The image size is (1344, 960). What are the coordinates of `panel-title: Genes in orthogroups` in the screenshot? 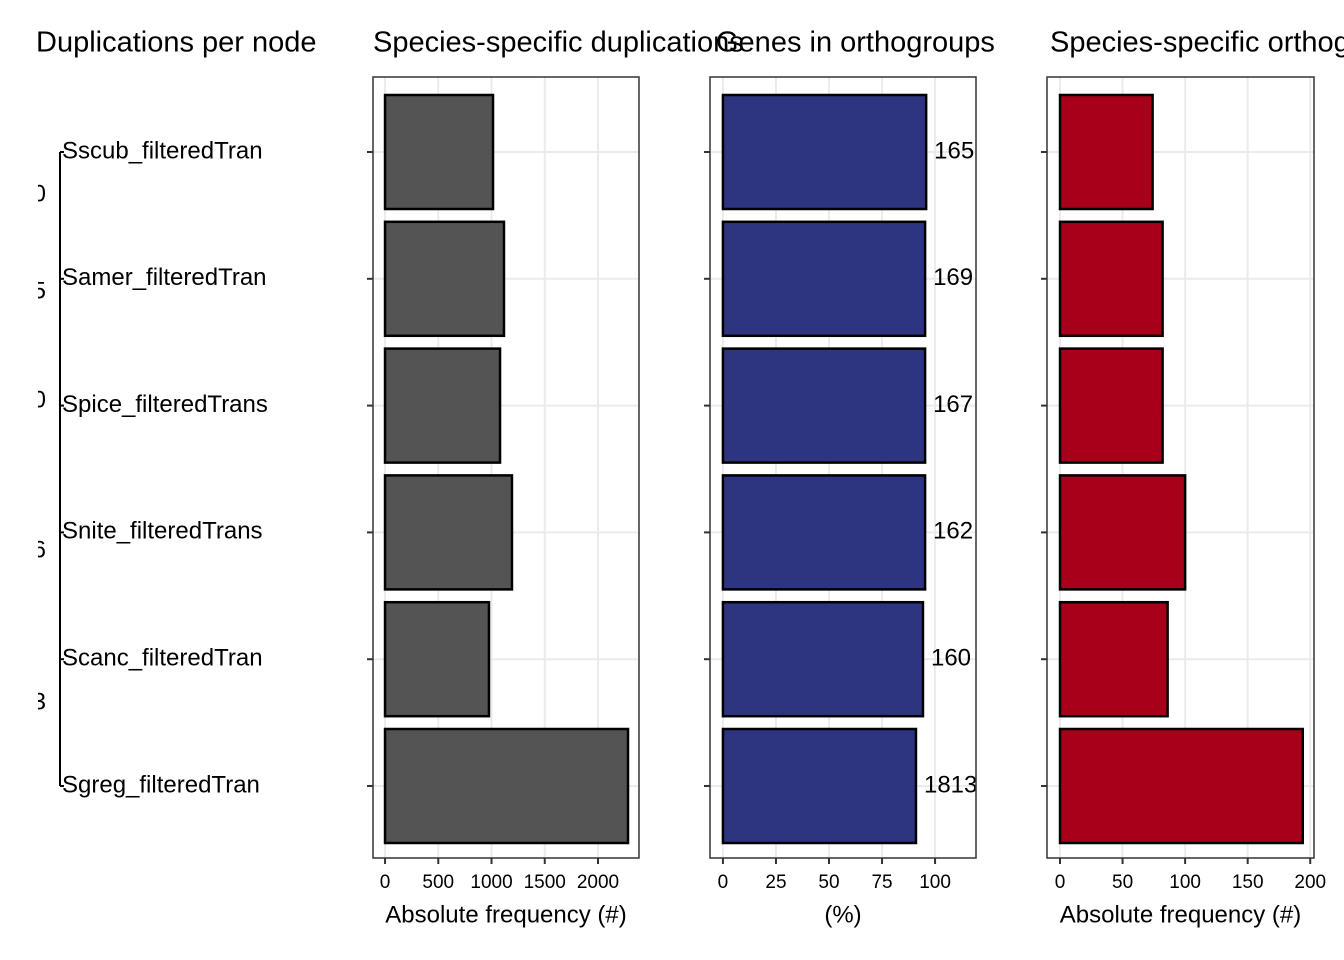 It's located at (855, 43).